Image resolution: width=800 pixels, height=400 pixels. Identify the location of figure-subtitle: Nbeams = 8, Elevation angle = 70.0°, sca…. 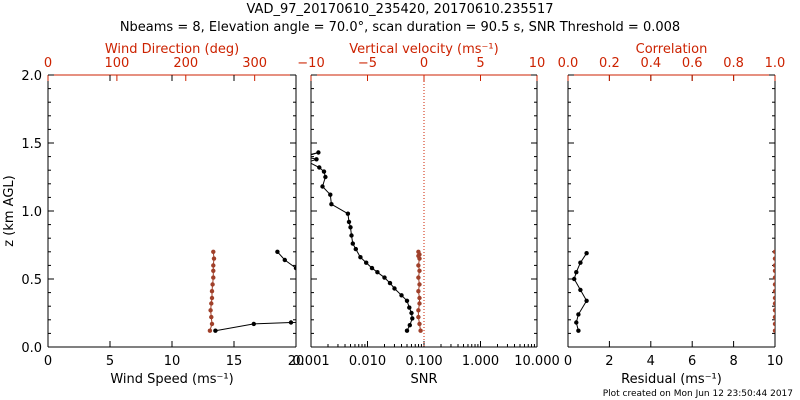
(400, 27).